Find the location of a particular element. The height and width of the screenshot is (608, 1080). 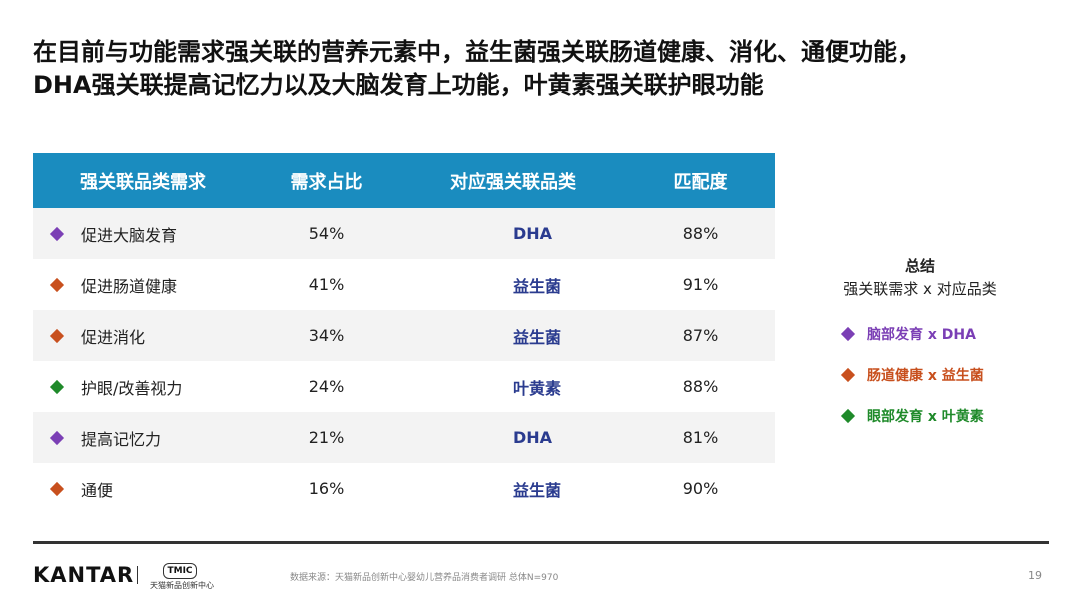

match-cell: 81% is located at coordinates (700, 437).